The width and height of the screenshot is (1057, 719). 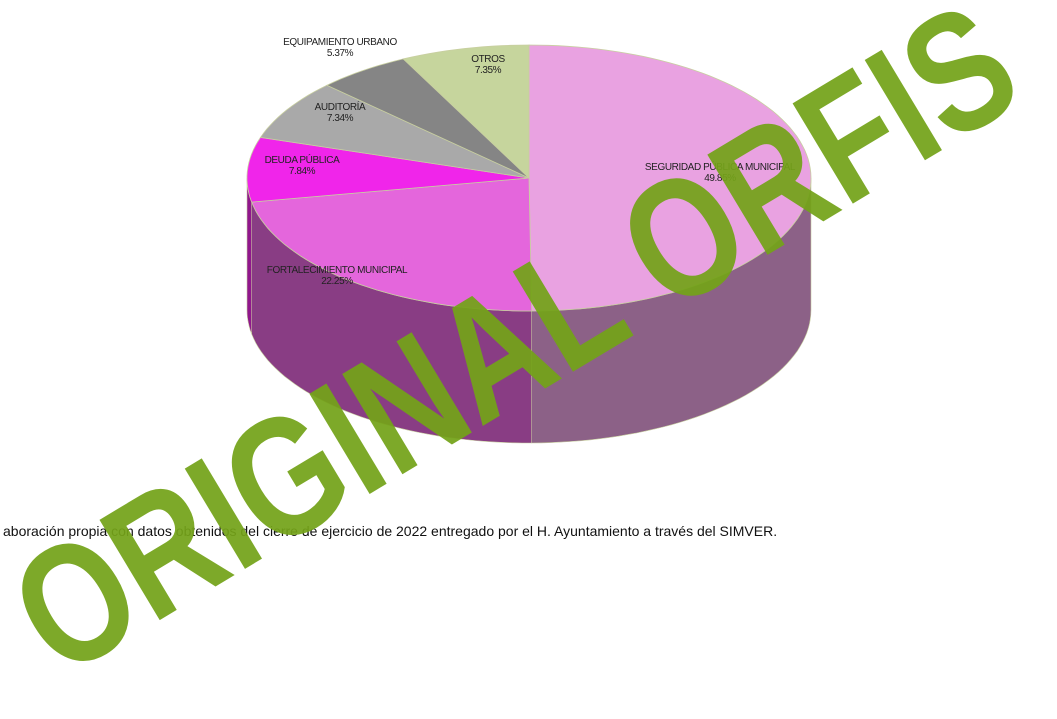 What do you see at coordinates (340, 118) in the screenshot?
I see `value-label: 7.34%` at bounding box center [340, 118].